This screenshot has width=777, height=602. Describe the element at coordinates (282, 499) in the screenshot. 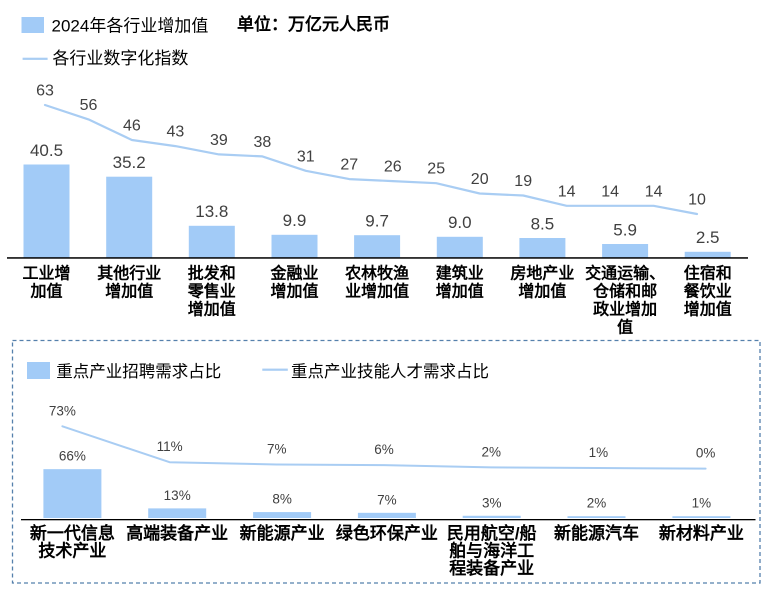

I see `svg-text: 8%` at that location.